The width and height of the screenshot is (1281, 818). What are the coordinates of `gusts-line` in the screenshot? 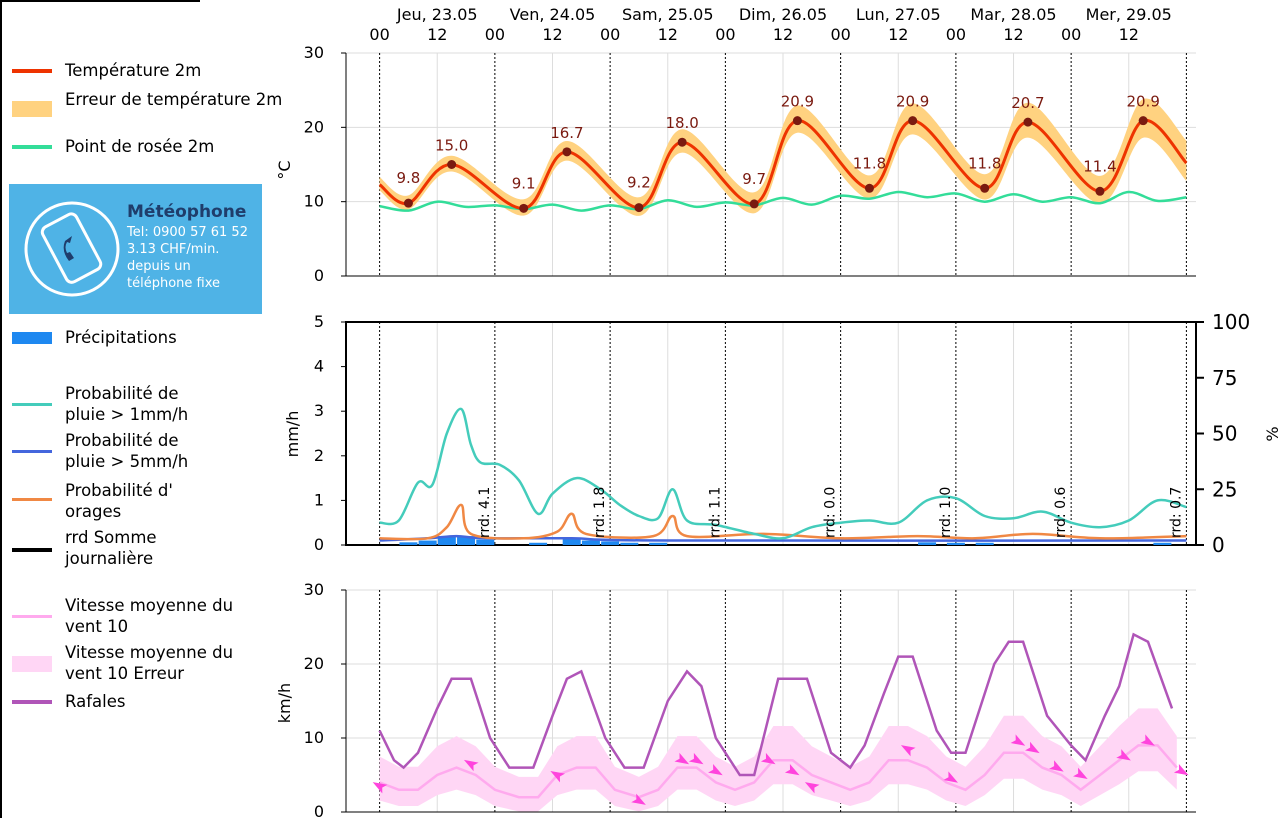 It's located at (776, 704).